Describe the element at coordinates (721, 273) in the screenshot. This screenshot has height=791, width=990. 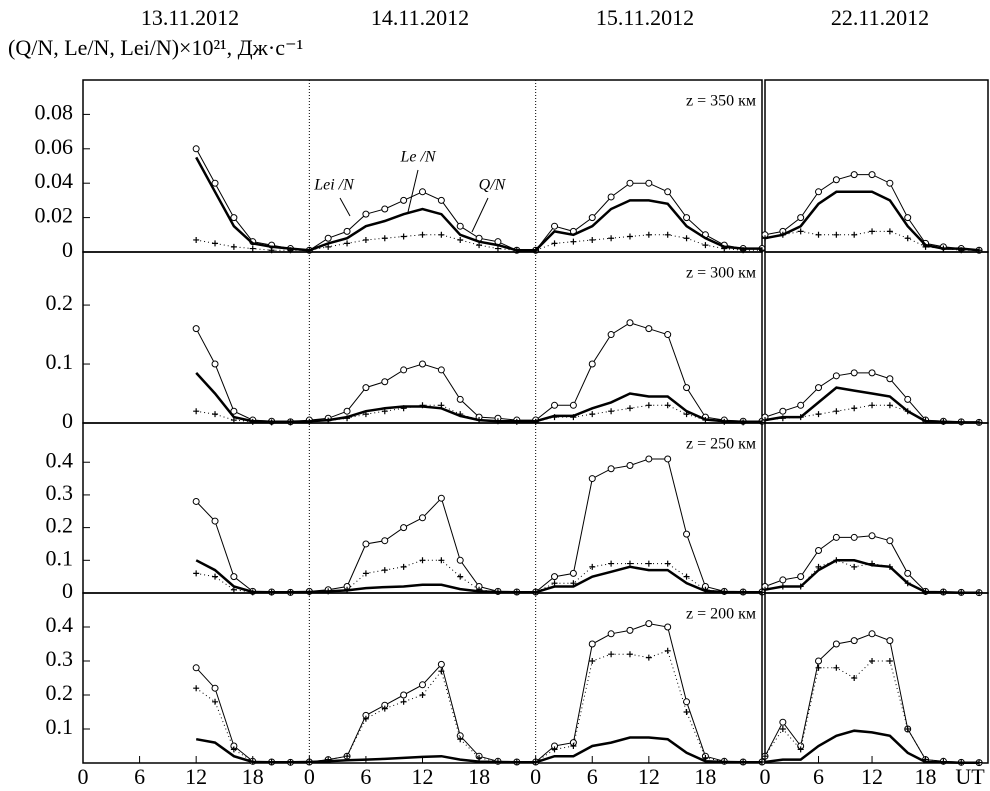
I see `annotation: z = 300 км` at that location.